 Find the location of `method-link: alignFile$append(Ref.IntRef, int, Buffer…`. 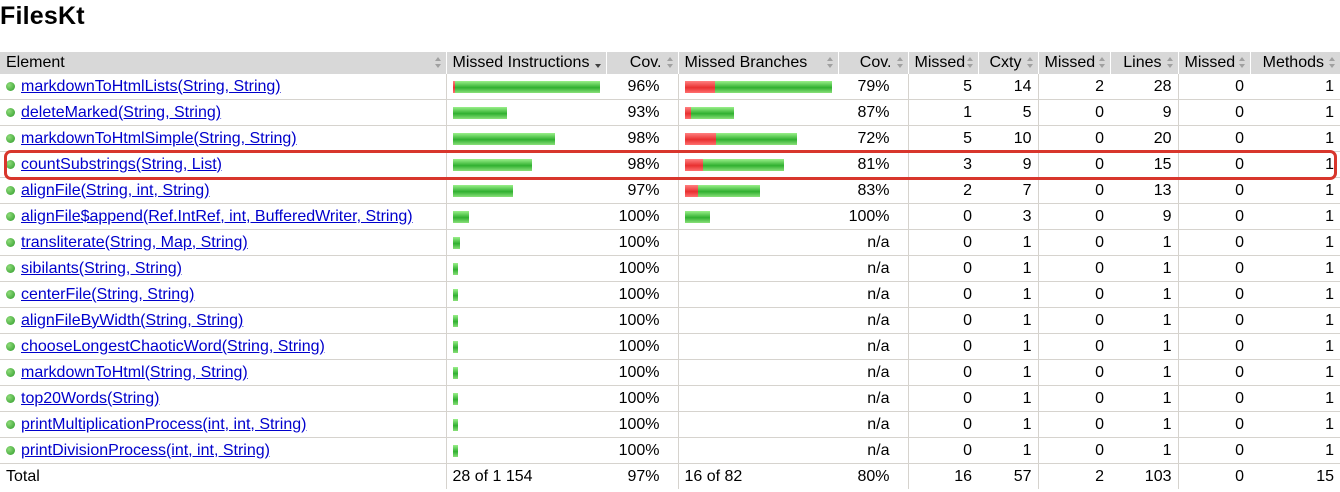

method-link: alignFile$append(Ref.IntRef, int, Buffer… is located at coordinates (217, 216).